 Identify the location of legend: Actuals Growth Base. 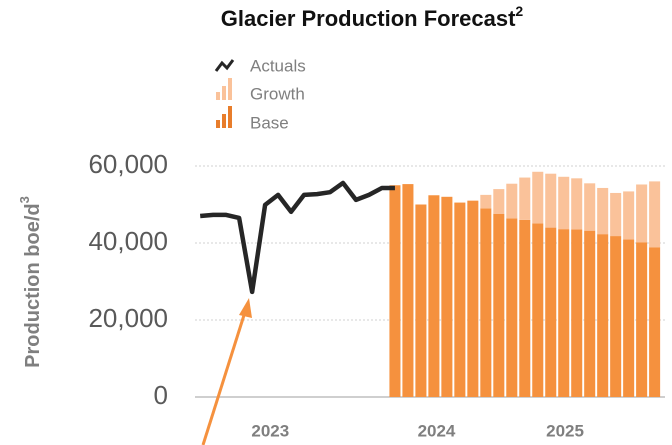
(260, 94).